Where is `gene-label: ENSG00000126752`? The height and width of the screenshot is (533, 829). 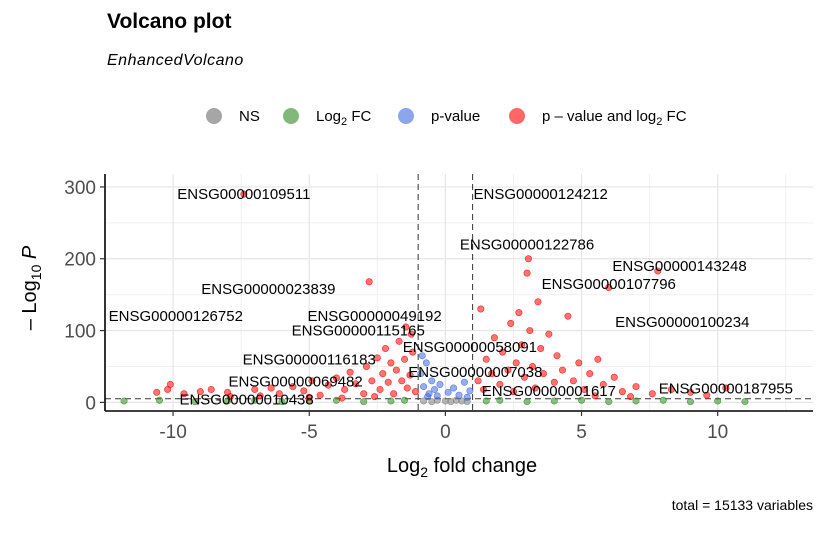
gene-label: ENSG00000126752 is located at coordinates (176, 316).